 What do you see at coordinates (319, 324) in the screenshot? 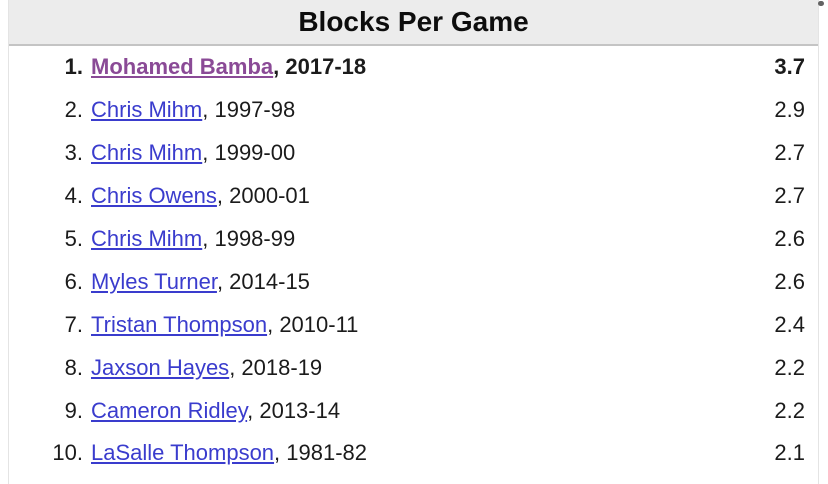
I see `season-label: 2010-11` at bounding box center [319, 324].